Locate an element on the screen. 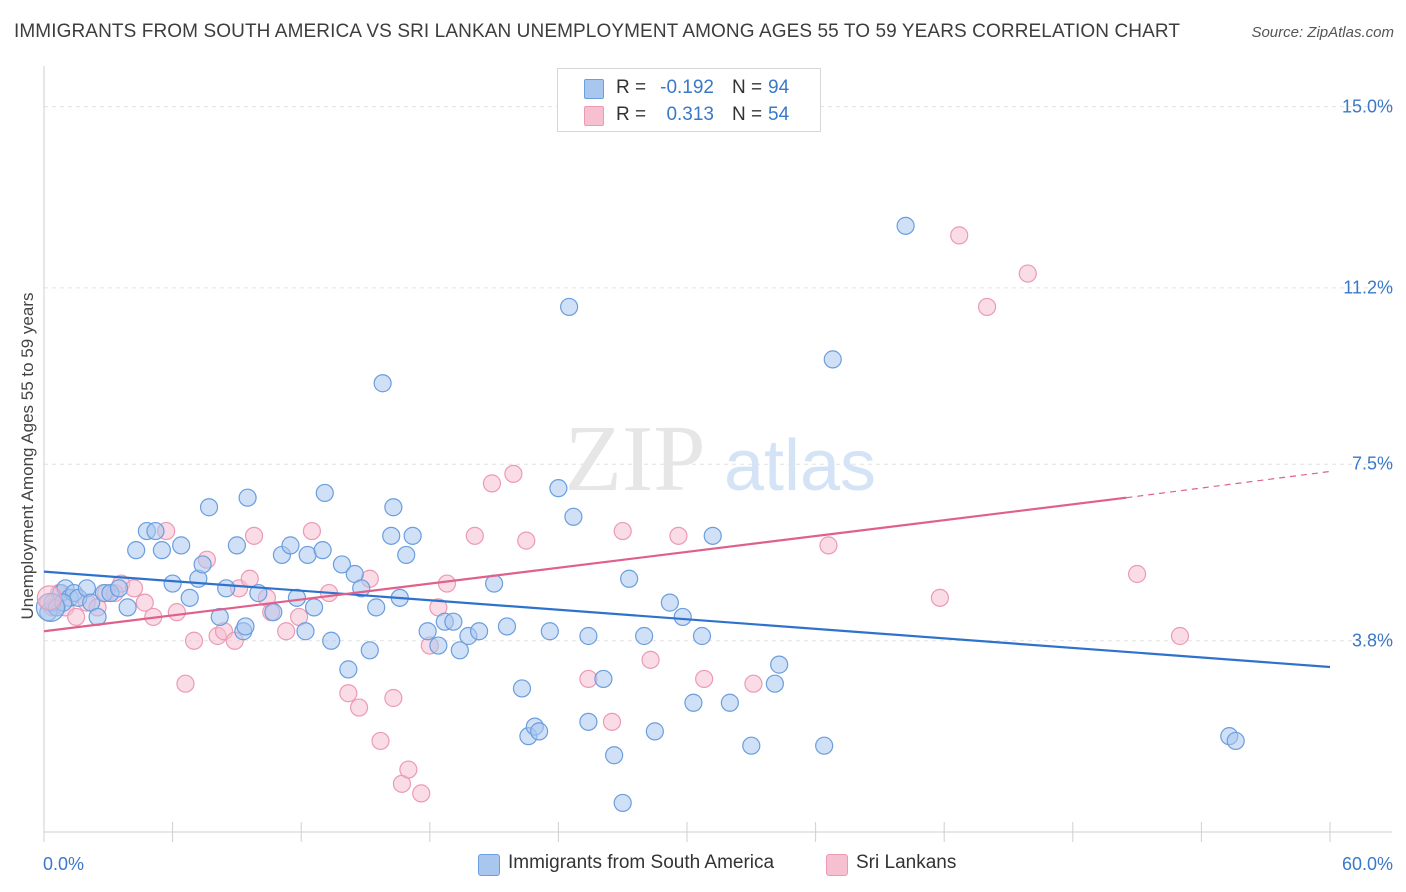  n-value: 94 is located at coordinates (779, 87).